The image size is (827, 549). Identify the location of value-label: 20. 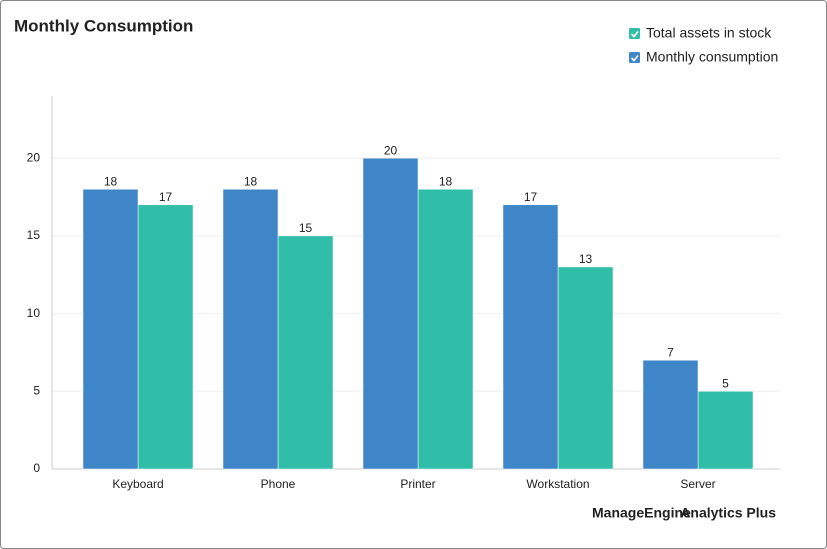
(391, 150).